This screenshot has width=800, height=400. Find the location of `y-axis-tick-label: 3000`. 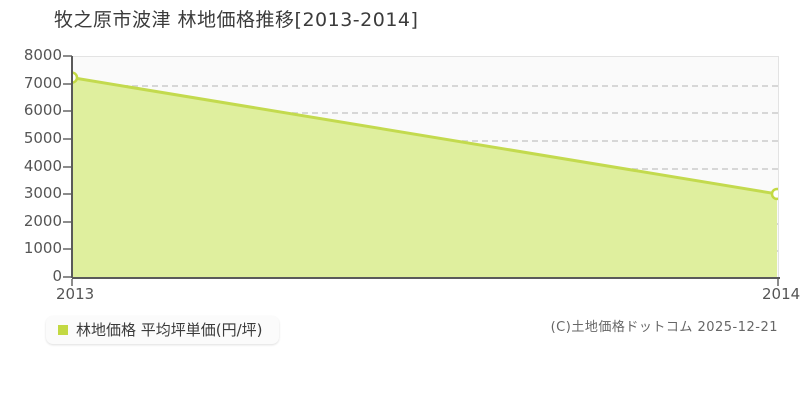

y-axis-tick-label: 3000 is located at coordinates (42, 193).